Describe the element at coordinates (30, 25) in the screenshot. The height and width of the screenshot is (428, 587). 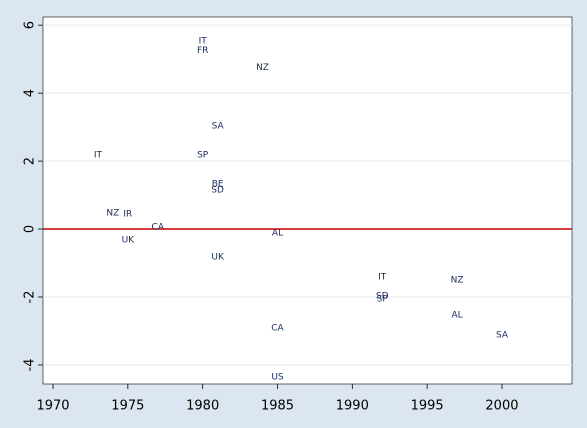
I see `y-tick-label: 6` at that location.